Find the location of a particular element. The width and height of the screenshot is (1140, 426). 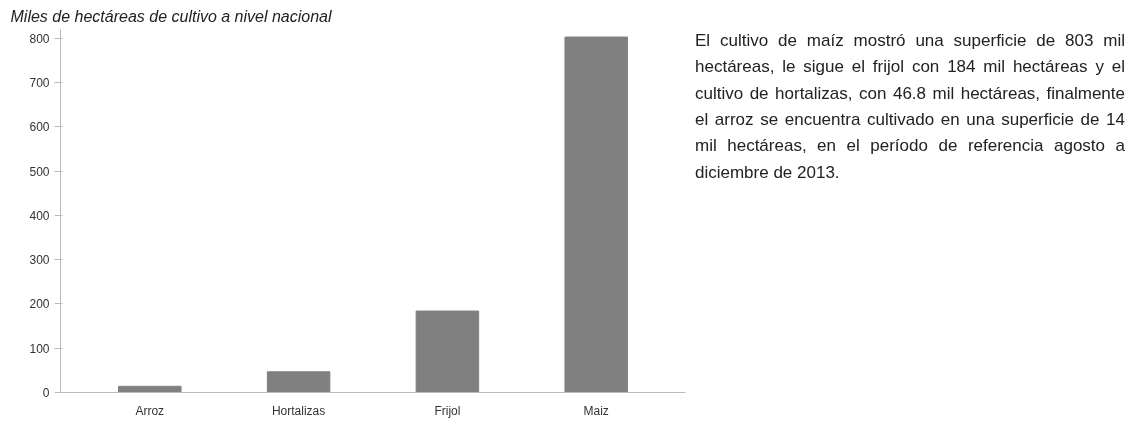

y-tick-label: 100 is located at coordinates (39, 348).